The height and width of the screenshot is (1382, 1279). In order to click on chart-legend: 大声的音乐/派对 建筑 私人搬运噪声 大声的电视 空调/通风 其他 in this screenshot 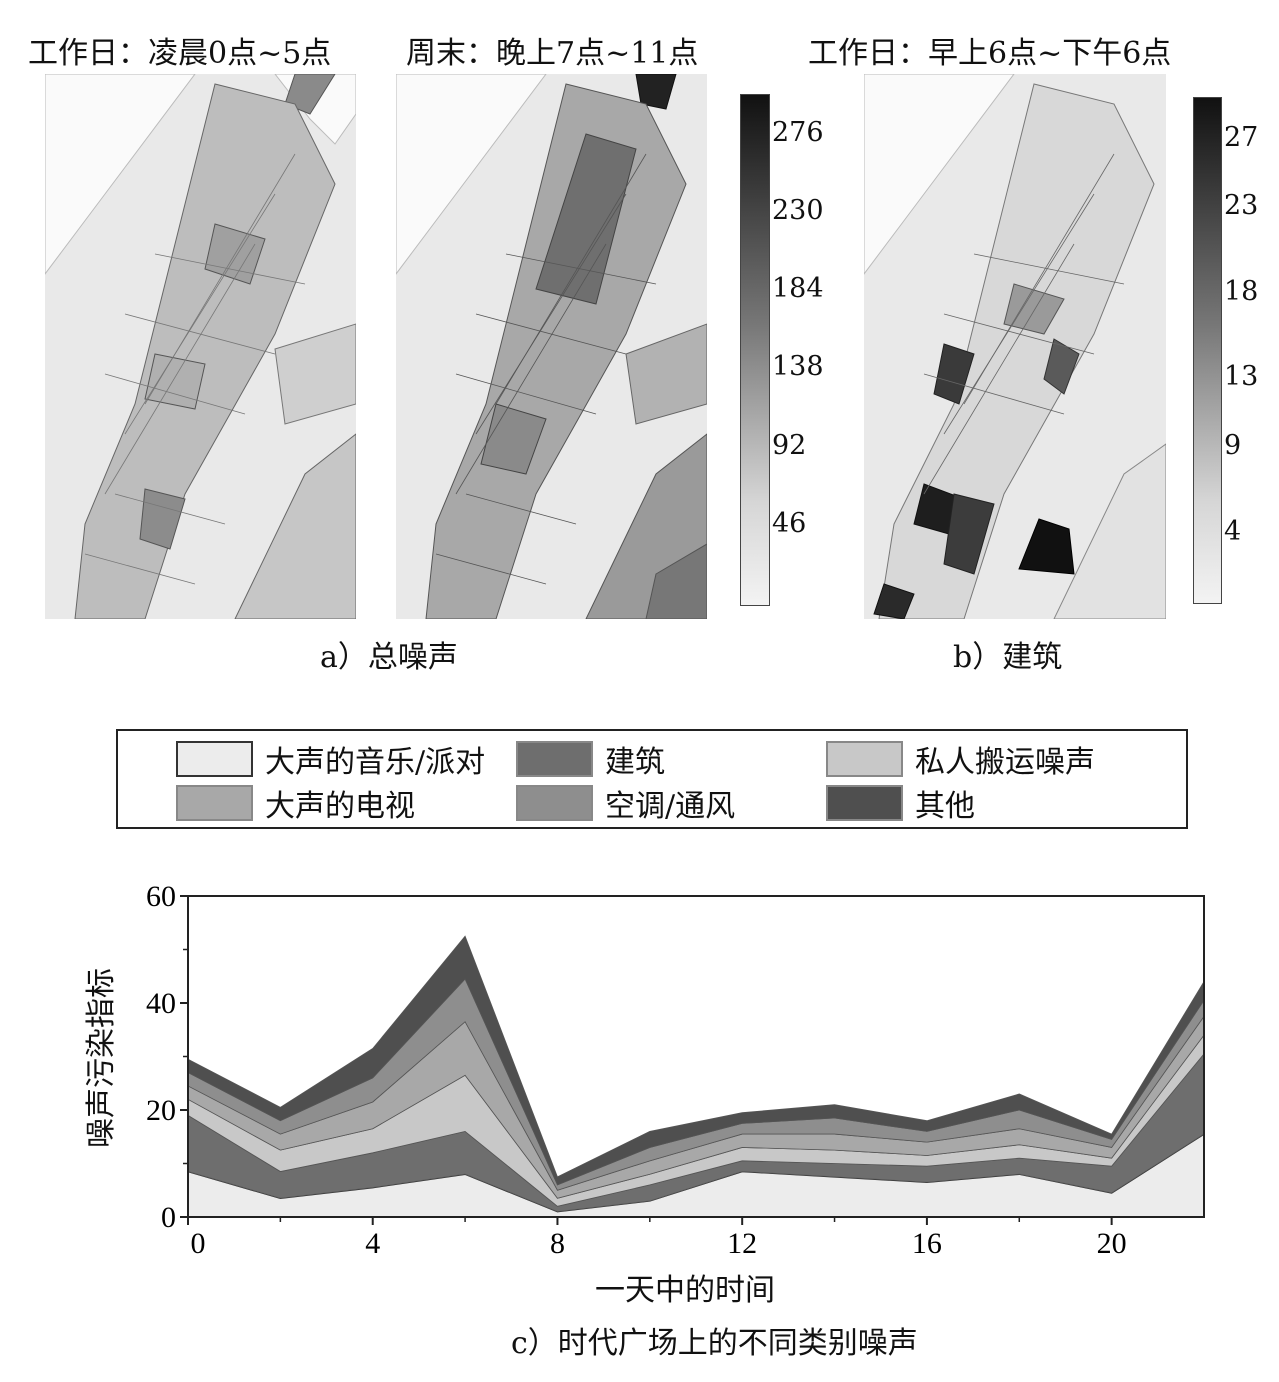, I will do `click(652, 779)`.